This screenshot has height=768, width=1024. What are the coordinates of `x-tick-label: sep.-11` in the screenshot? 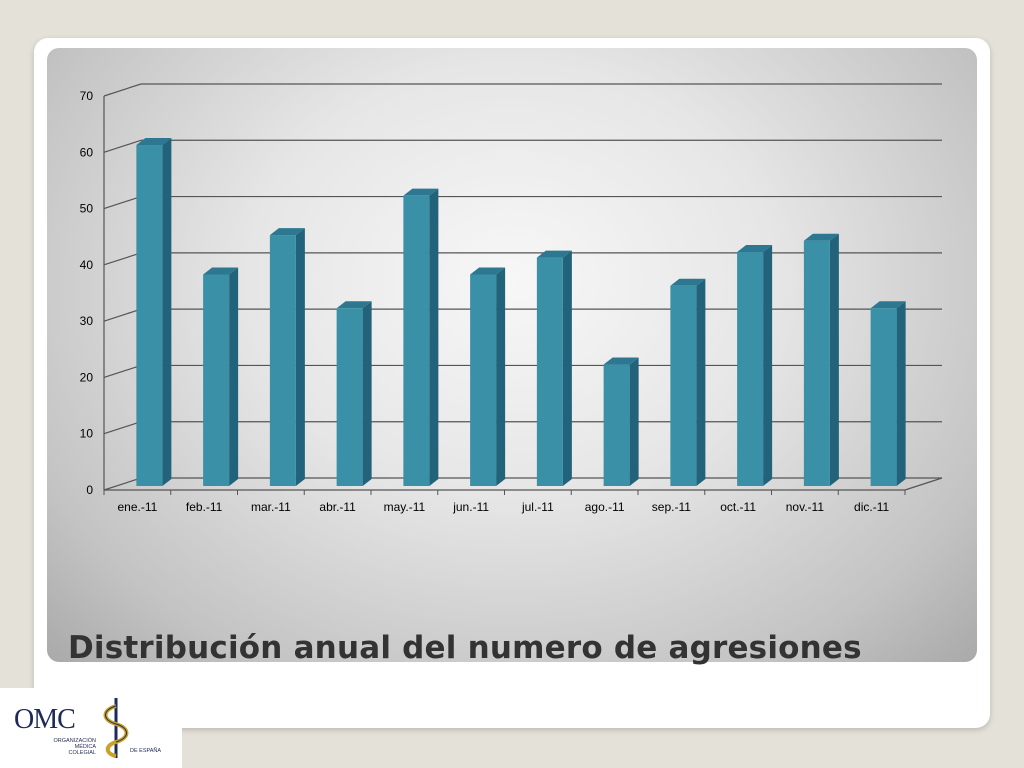 It's located at (671, 507).